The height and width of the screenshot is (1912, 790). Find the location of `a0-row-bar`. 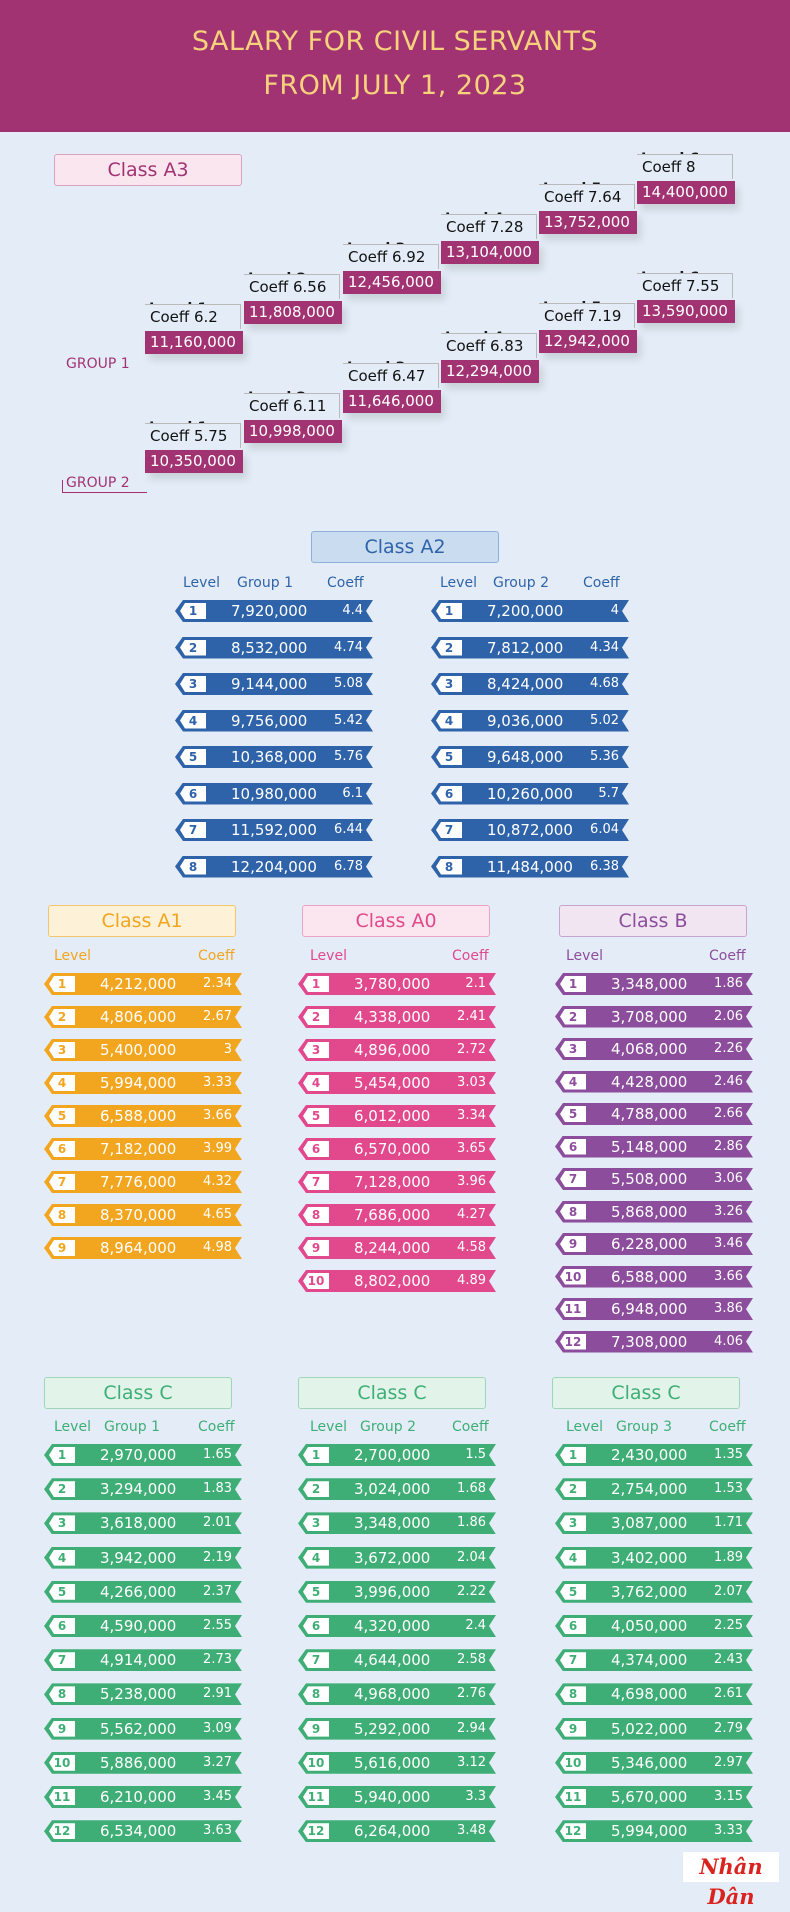

a0-row-bar is located at coordinates (397, 1281).